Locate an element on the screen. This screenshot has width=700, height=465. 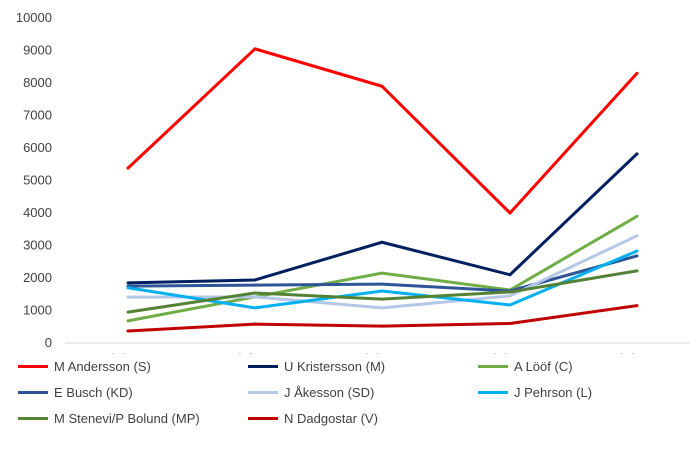
legend-label: U Kristersson (M) is located at coordinates (335, 366).